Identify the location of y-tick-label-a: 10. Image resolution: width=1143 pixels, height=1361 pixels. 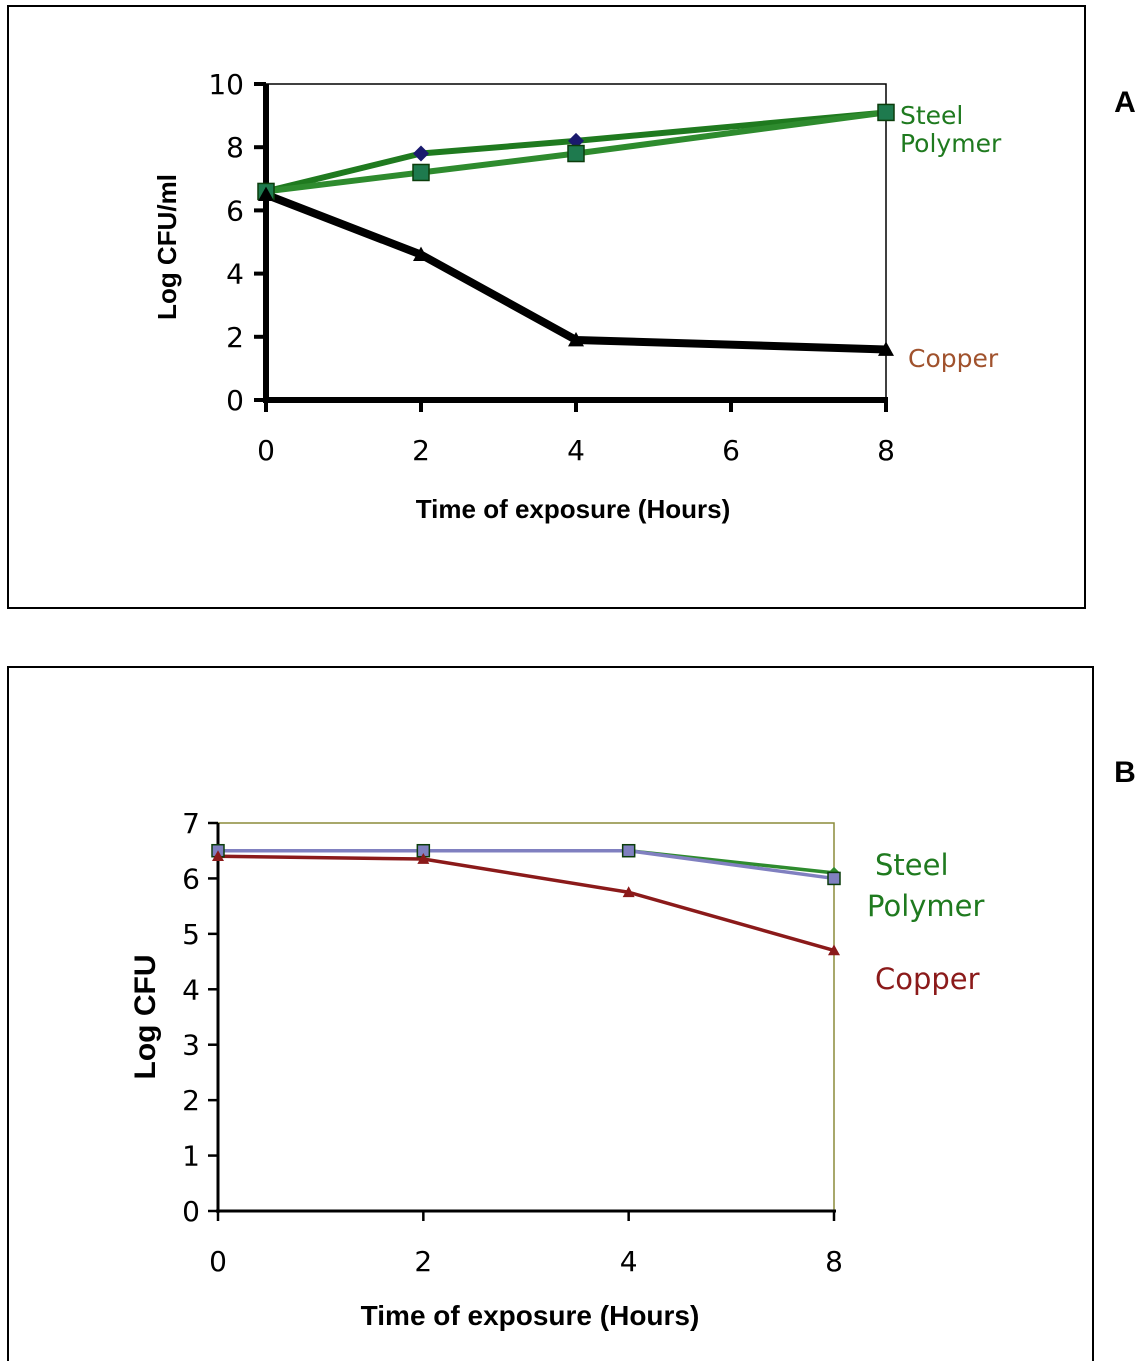
(226, 84).